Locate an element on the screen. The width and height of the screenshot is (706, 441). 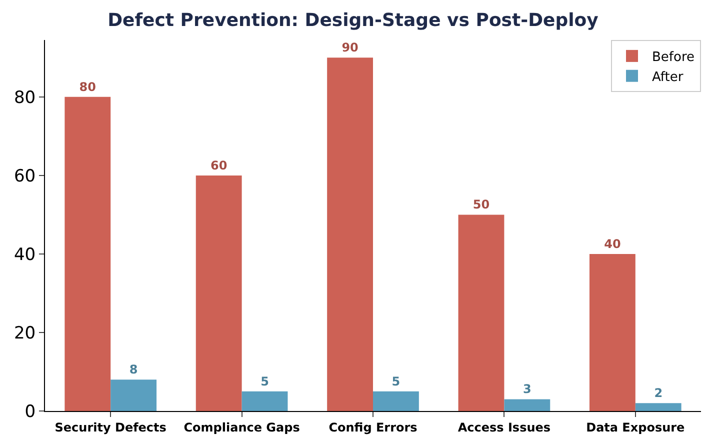
data-label: 50 is located at coordinates (481, 205).